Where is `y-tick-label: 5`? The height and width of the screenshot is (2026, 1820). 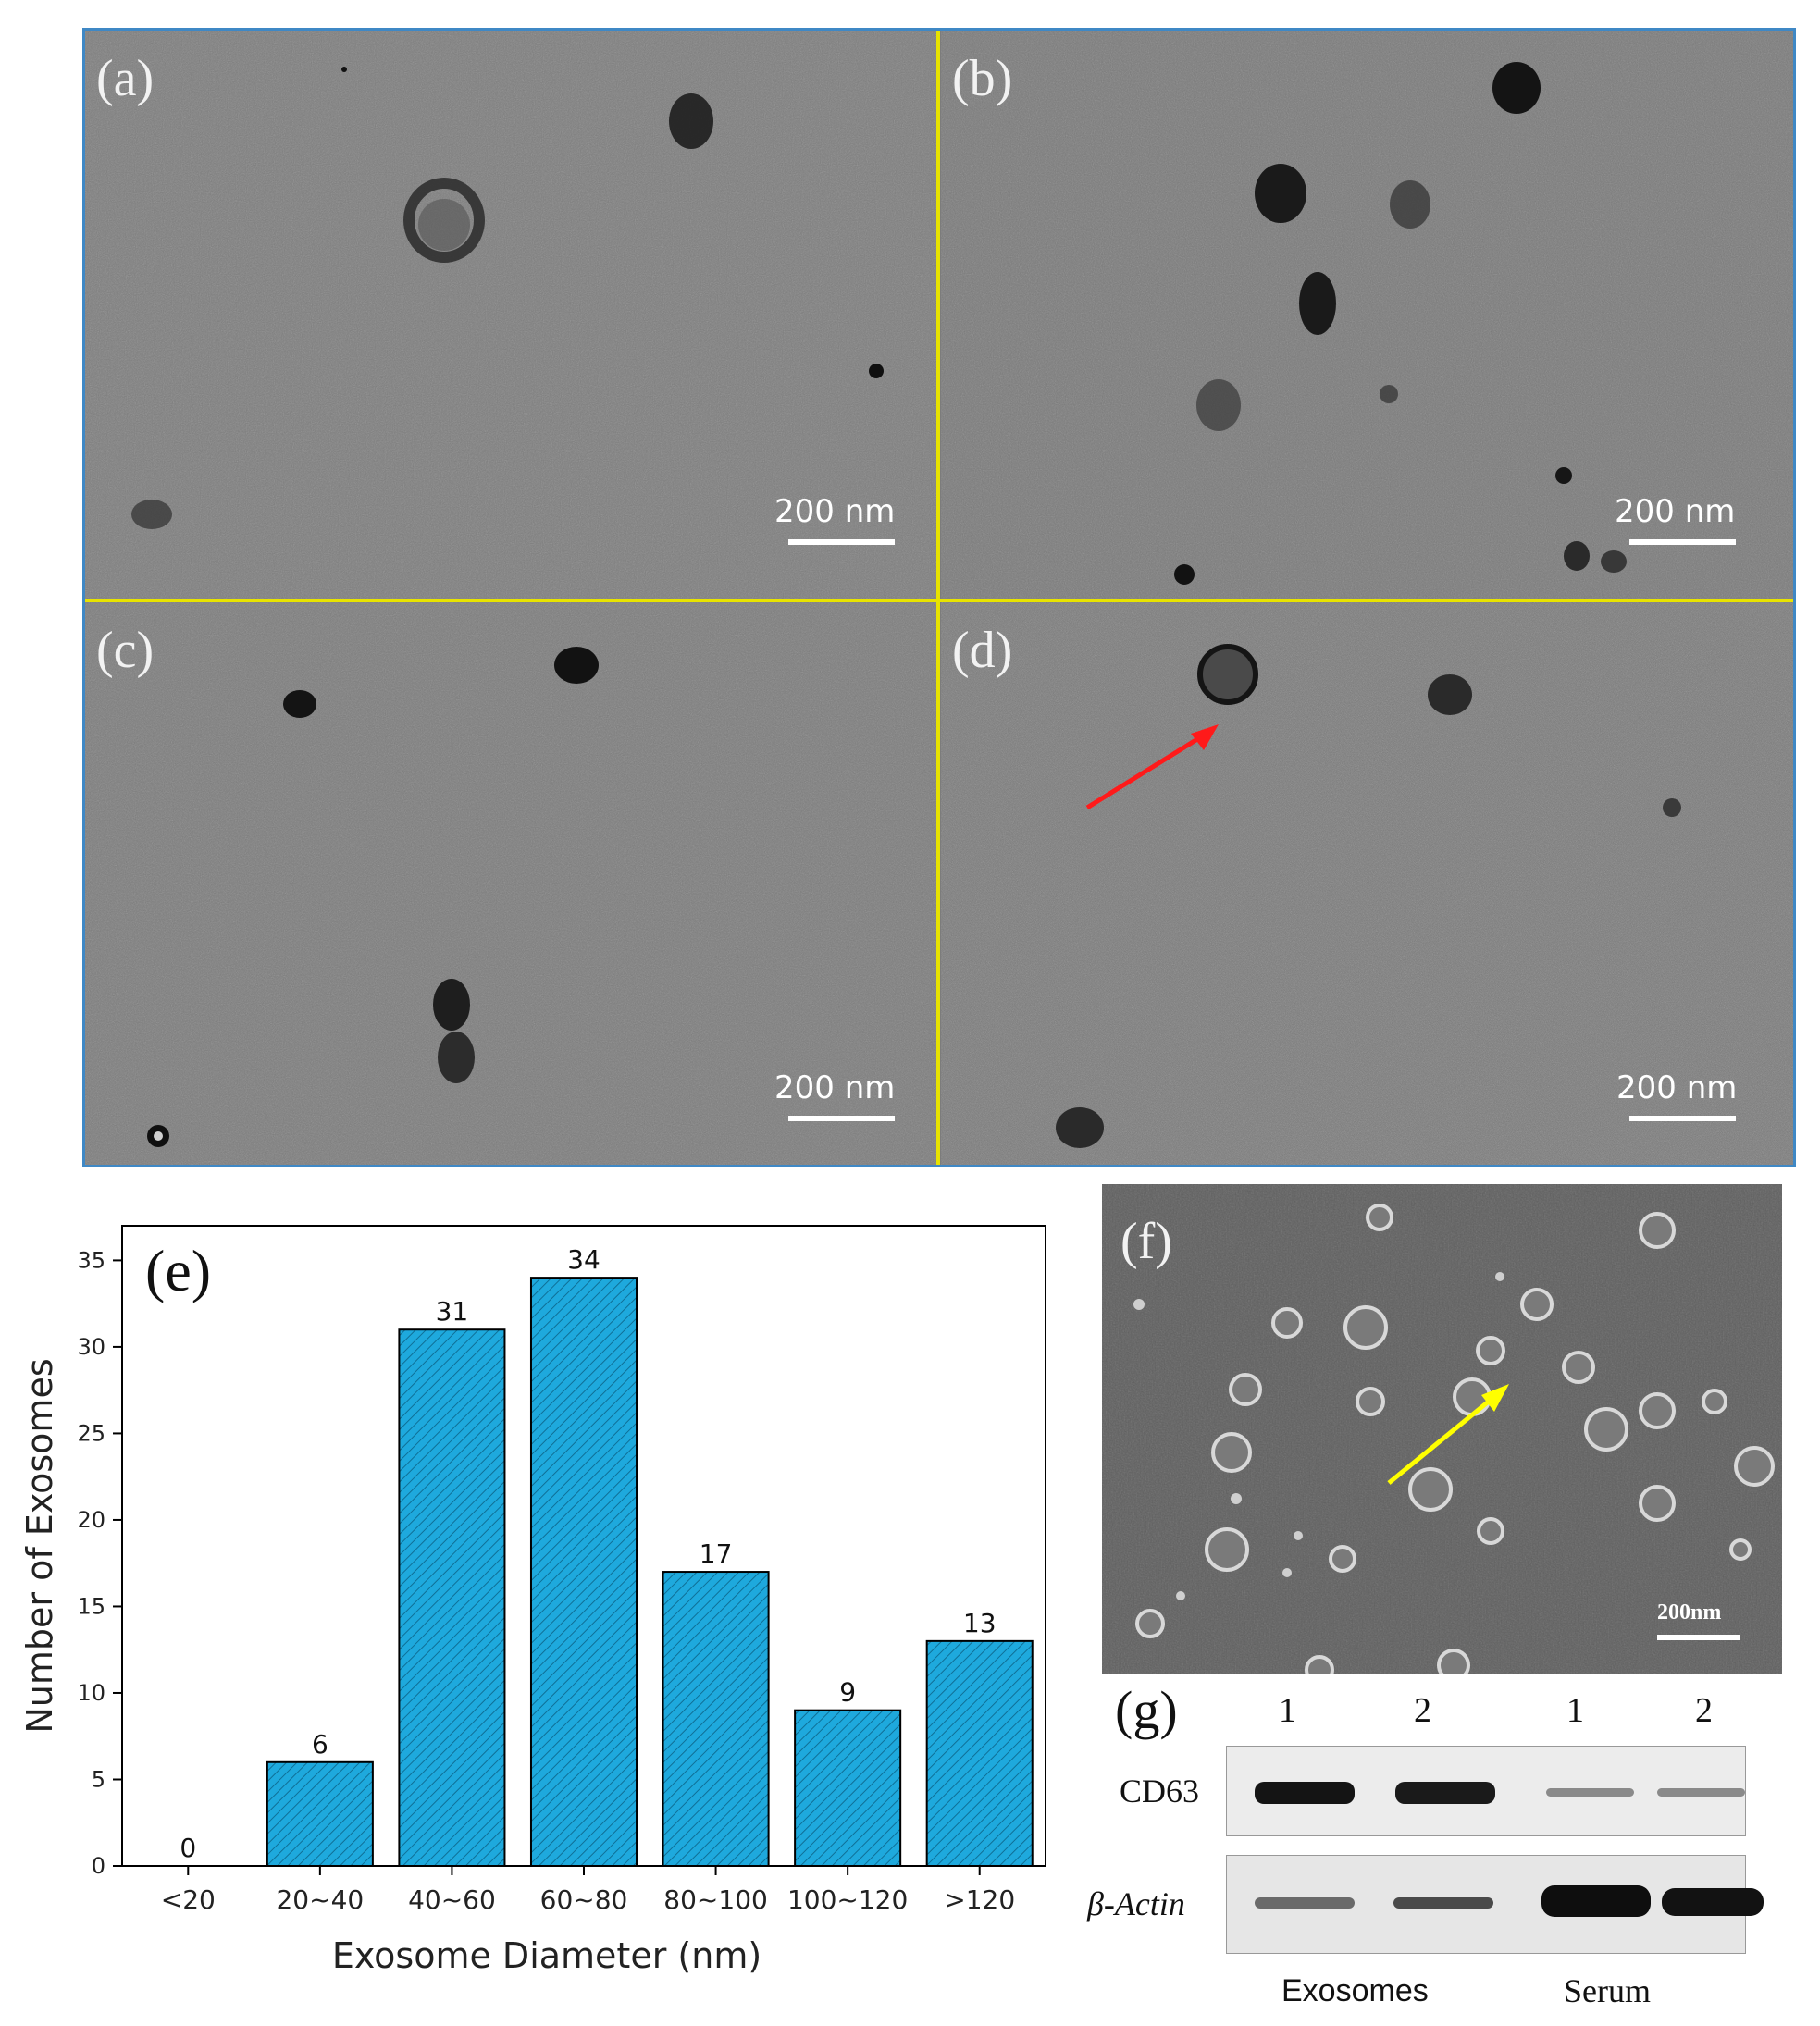 y-tick-label: 5 is located at coordinates (98, 1779).